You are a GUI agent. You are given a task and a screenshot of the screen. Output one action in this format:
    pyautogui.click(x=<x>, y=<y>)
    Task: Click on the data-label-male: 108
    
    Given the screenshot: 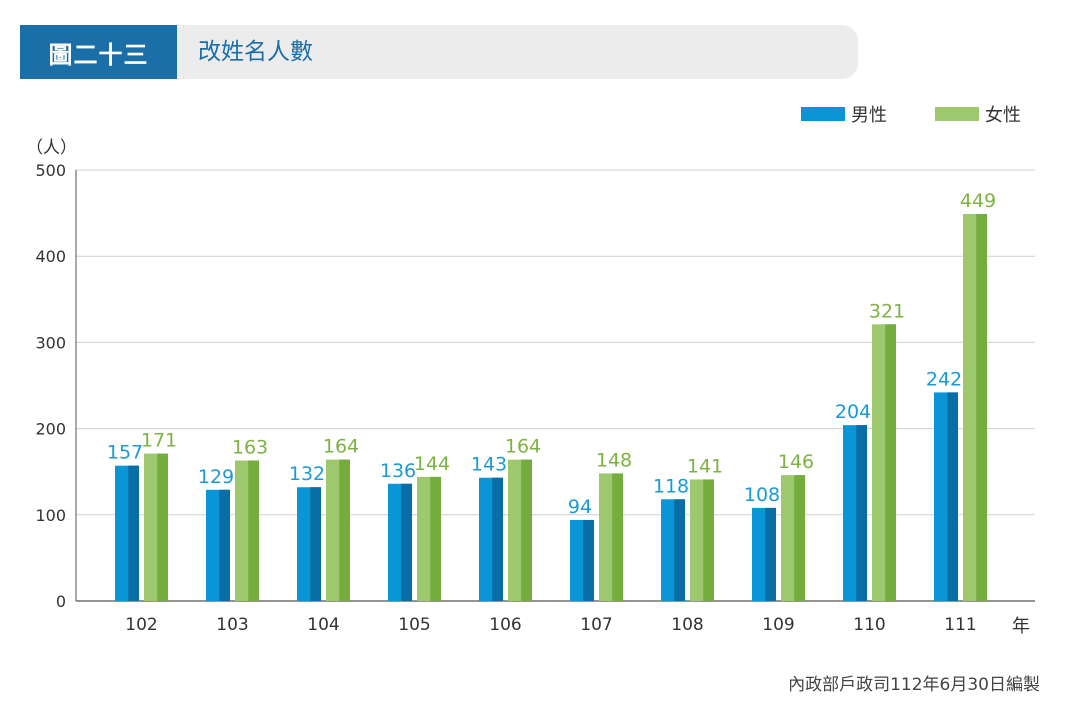 What is the action you would take?
    pyautogui.click(x=762, y=495)
    